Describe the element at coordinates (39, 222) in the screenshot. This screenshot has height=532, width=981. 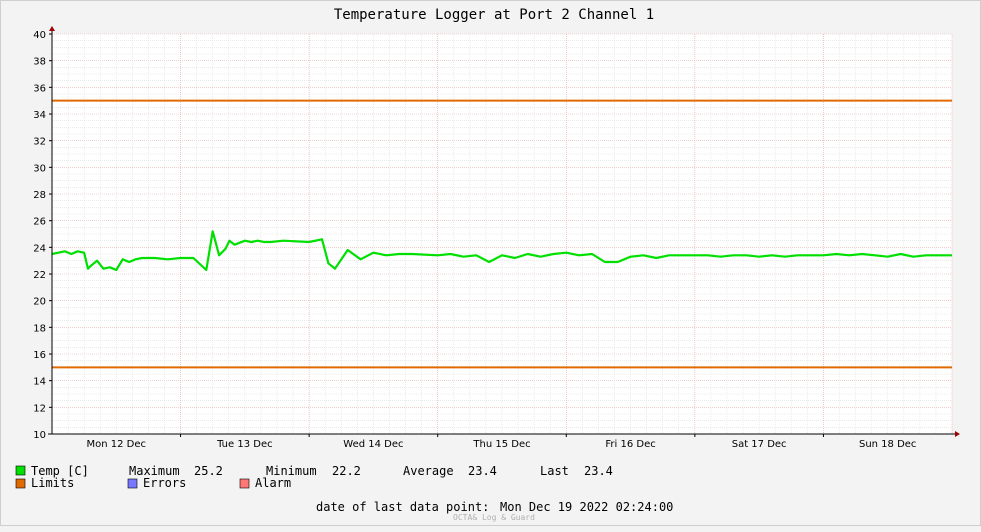
I see `y-tick-label: 26` at that location.